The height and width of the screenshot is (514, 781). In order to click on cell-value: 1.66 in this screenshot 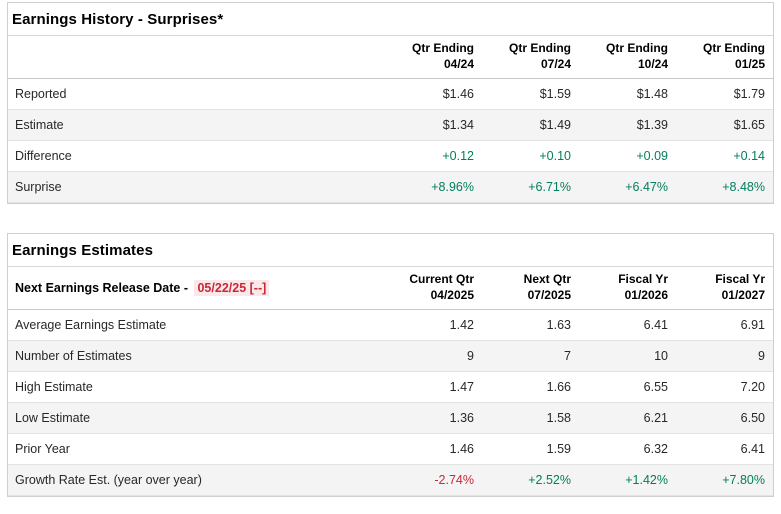, I will do `click(558, 387)`.